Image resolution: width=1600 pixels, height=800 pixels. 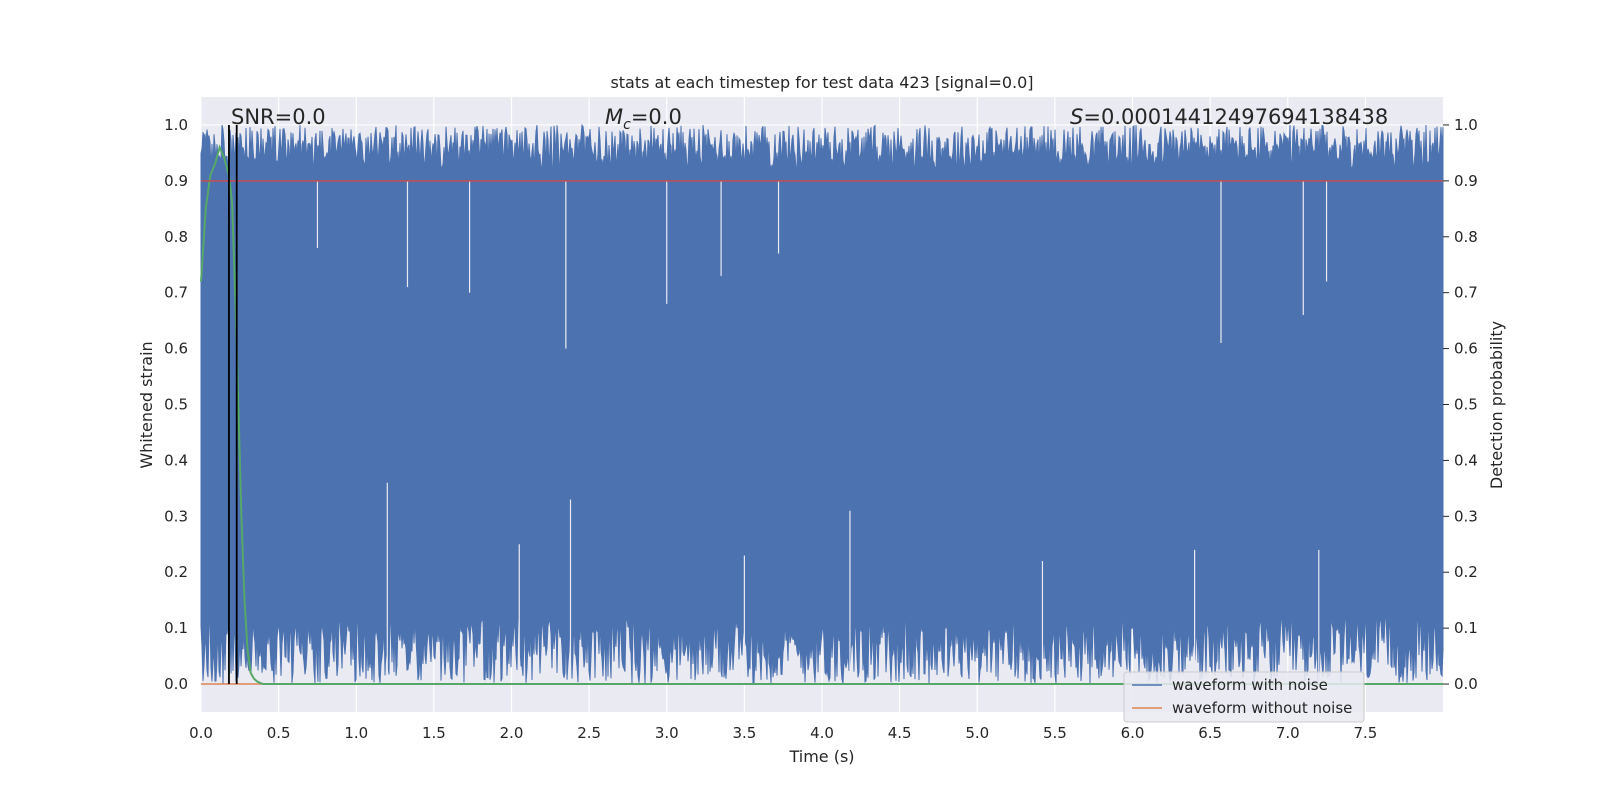 I want to click on legend-label-clean: waveform without noise, so click(x=1262, y=708).